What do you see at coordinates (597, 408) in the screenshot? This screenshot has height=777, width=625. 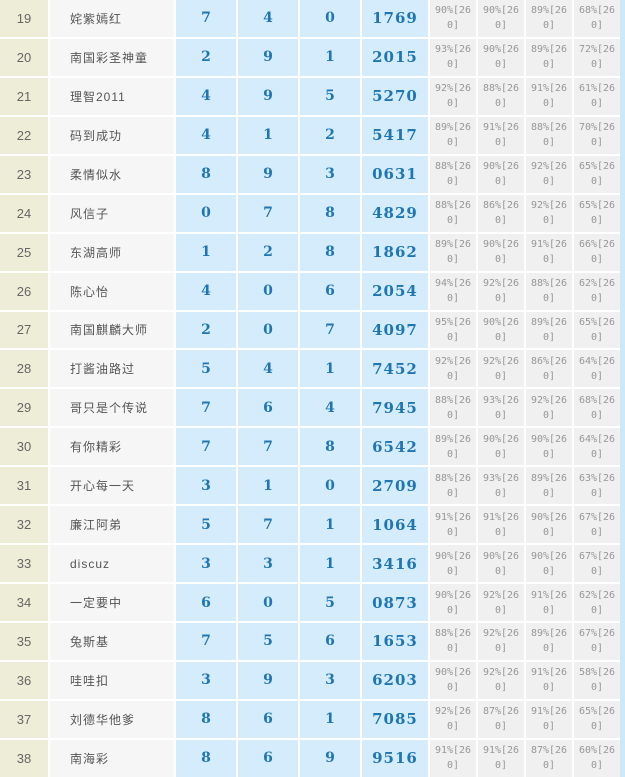 I see `percent-cell-4: 68%[260]` at bounding box center [597, 408].